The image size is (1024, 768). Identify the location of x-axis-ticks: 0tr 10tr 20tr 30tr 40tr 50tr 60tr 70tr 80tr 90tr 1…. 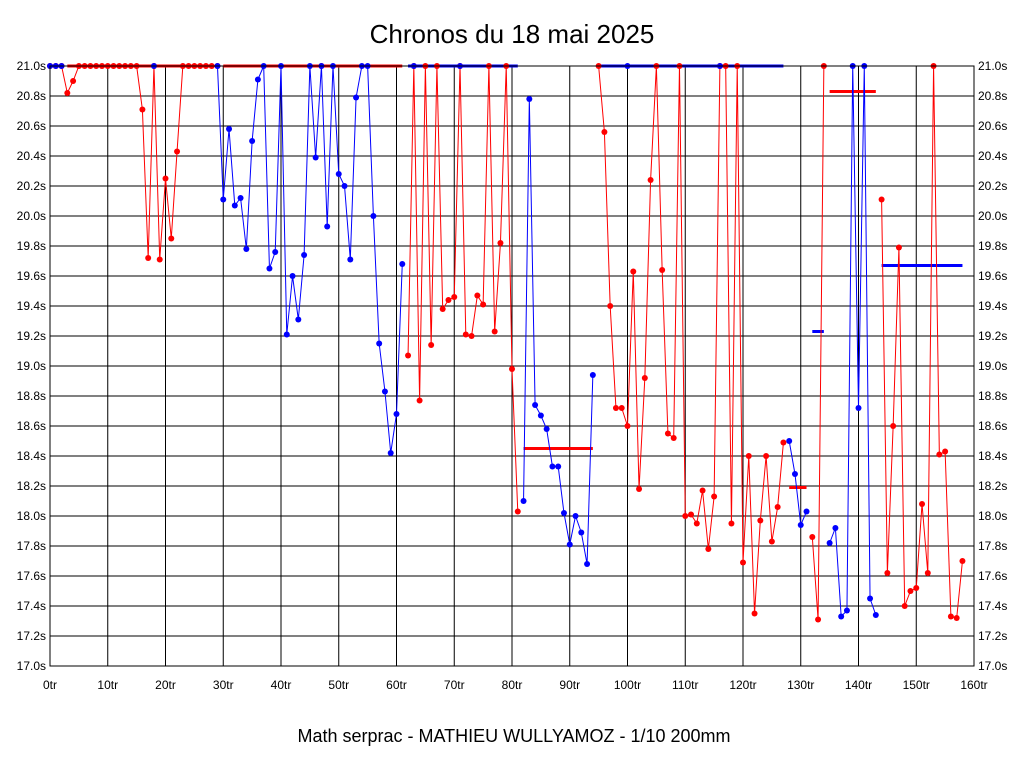
(515, 685).